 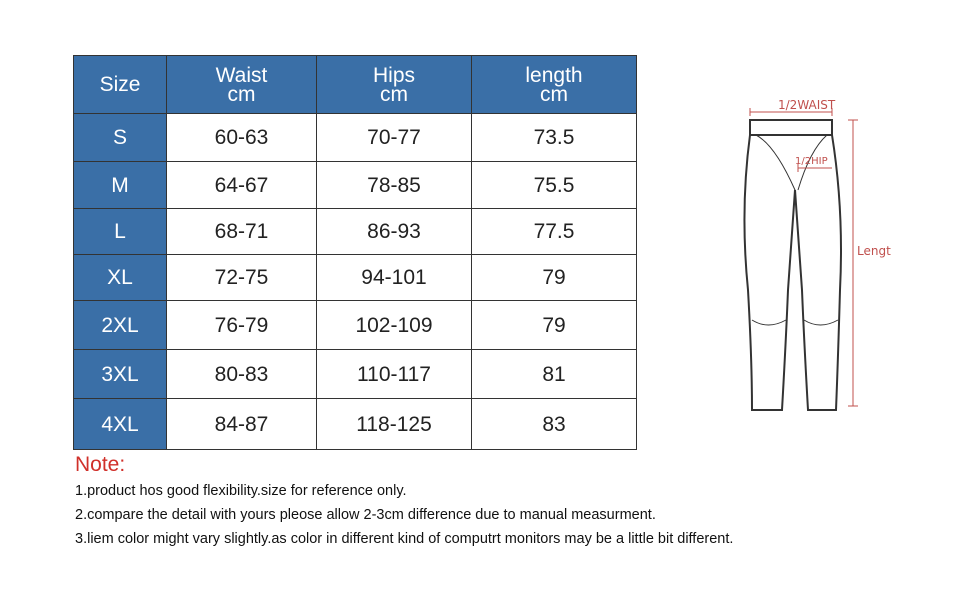 What do you see at coordinates (554, 374) in the screenshot?
I see `value-cell: 81` at bounding box center [554, 374].